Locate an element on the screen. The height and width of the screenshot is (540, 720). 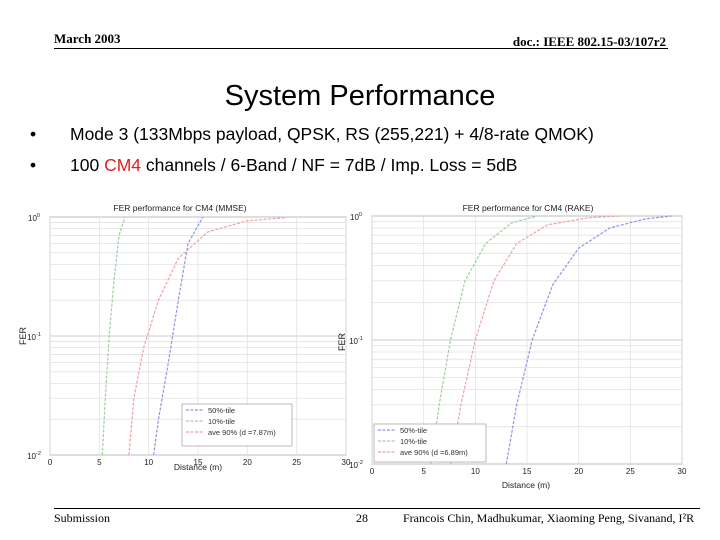
legend: 50%-tile 10%-tile ave 90% (d =7.87m) is located at coordinates (237, 425).